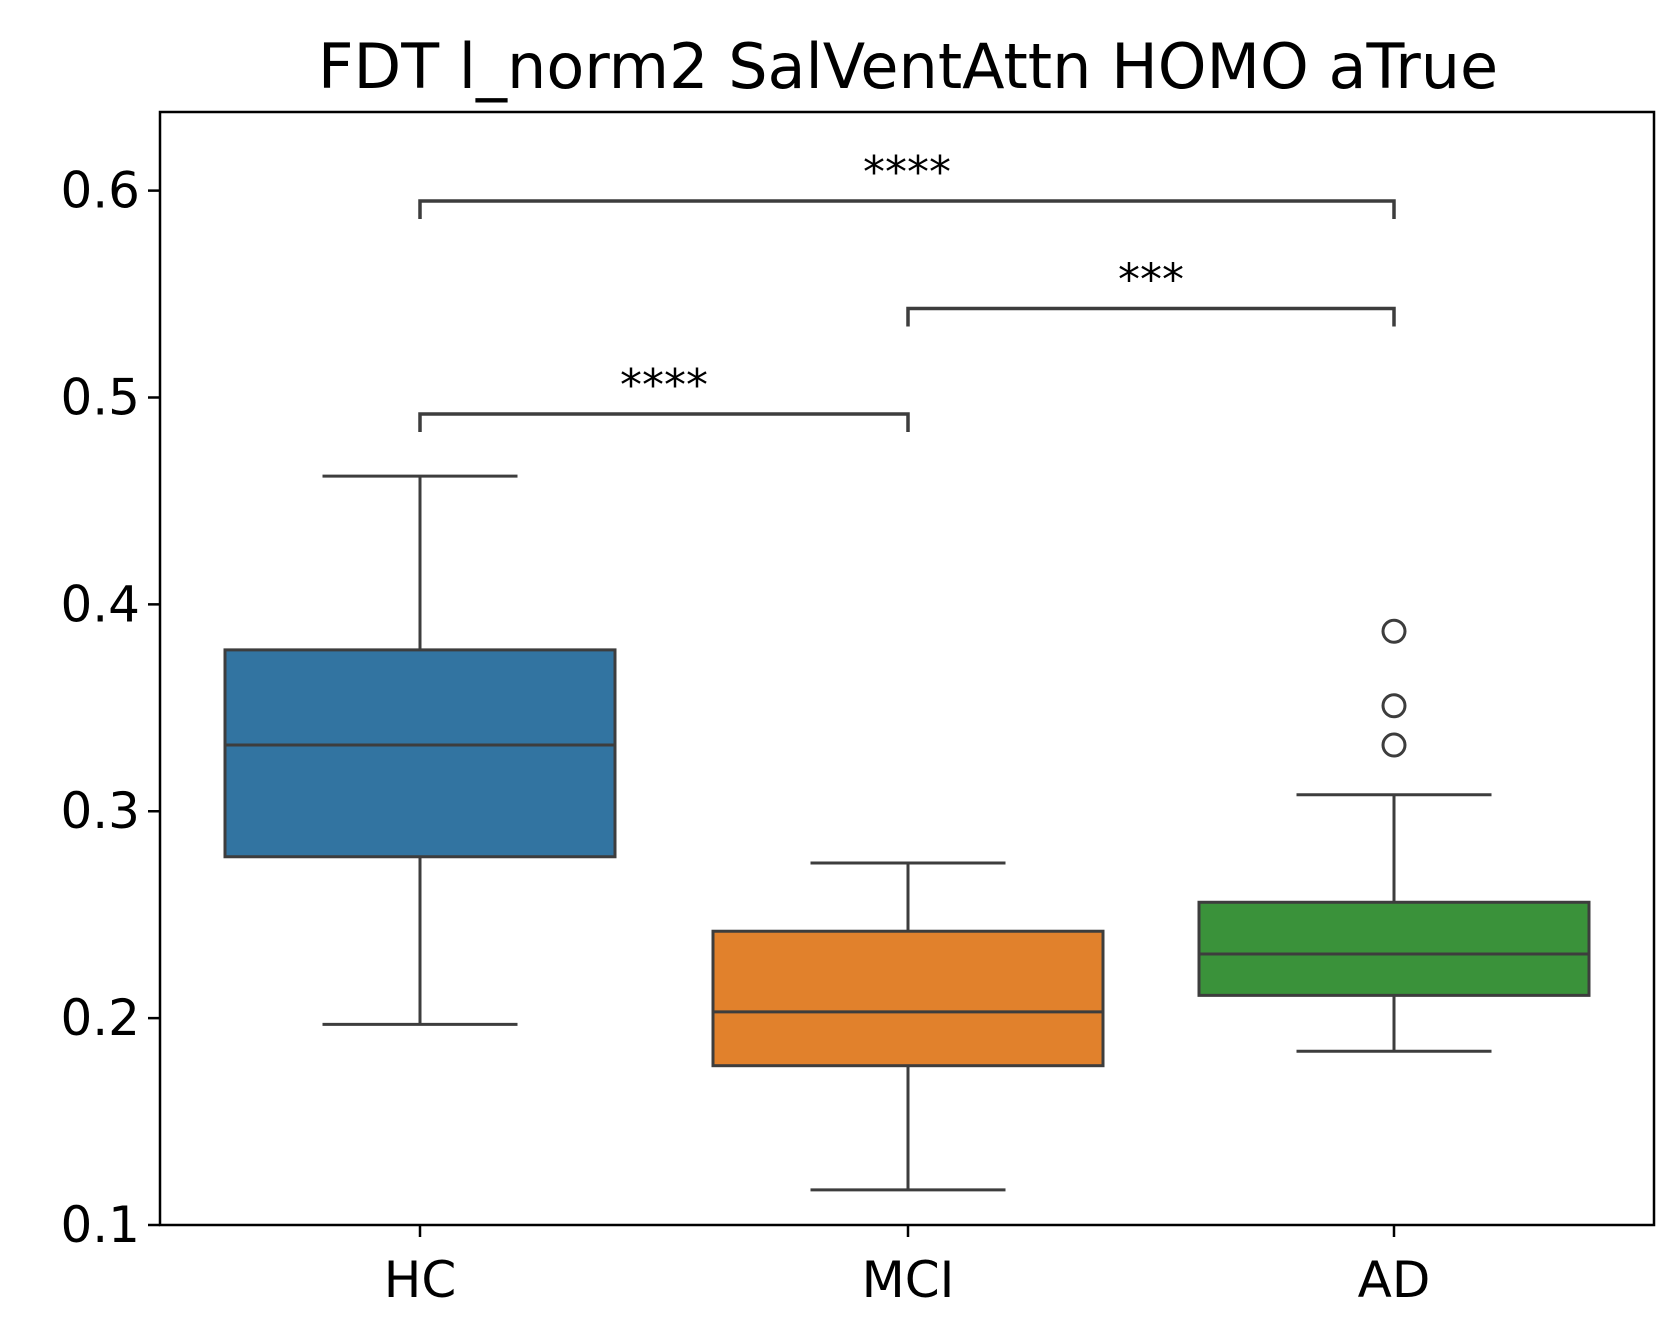  What do you see at coordinates (100, 811) in the screenshot?
I see `y-tick-label: 0.3` at bounding box center [100, 811].